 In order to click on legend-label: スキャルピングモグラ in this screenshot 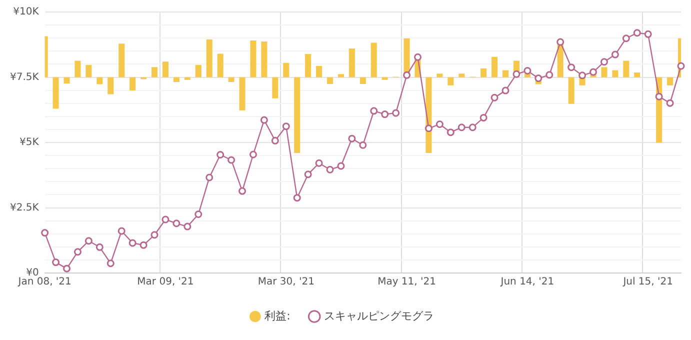, I will do `click(379, 315)`.